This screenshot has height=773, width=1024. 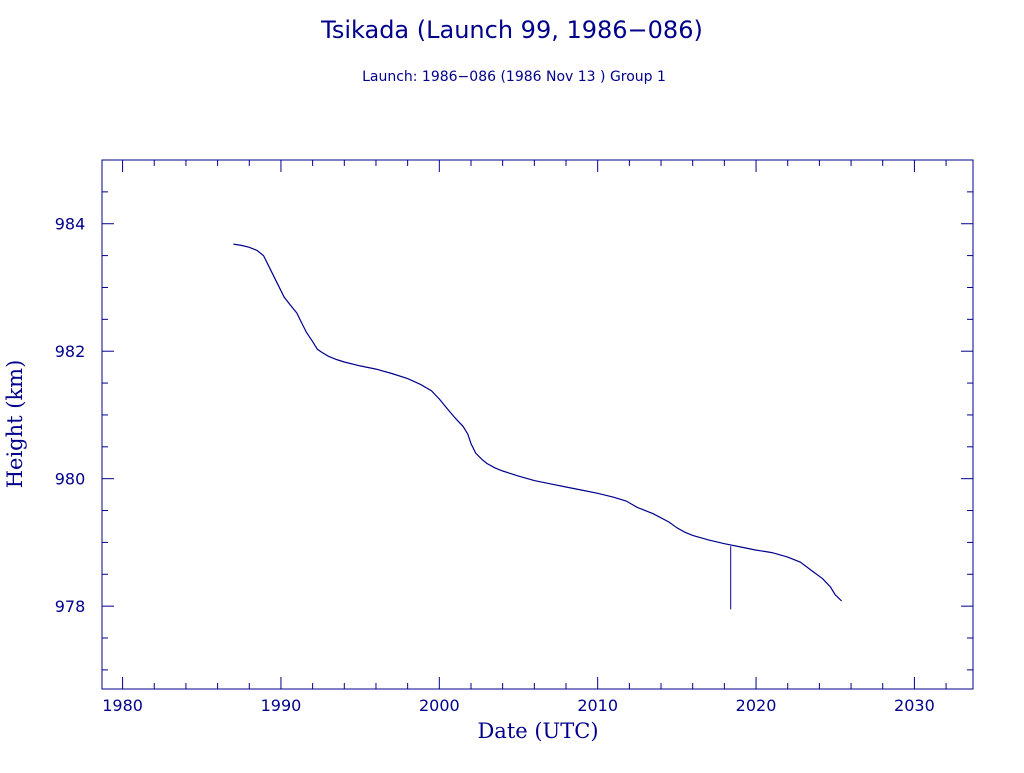 I want to click on x-tick-label: 2030, so click(x=914, y=705).